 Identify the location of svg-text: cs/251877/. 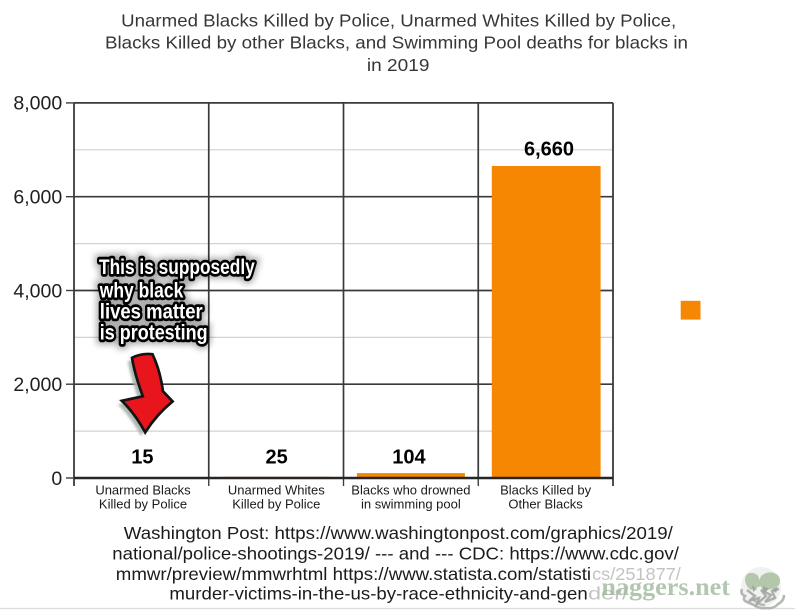
(636, 574).